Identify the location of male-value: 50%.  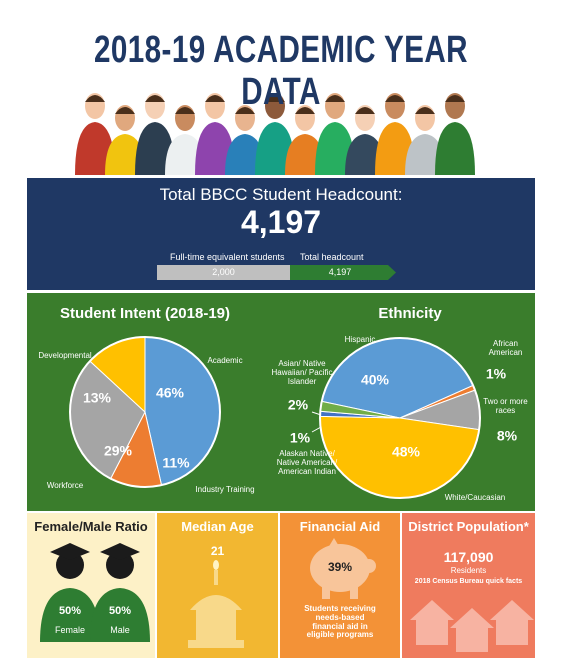
(120, 611).